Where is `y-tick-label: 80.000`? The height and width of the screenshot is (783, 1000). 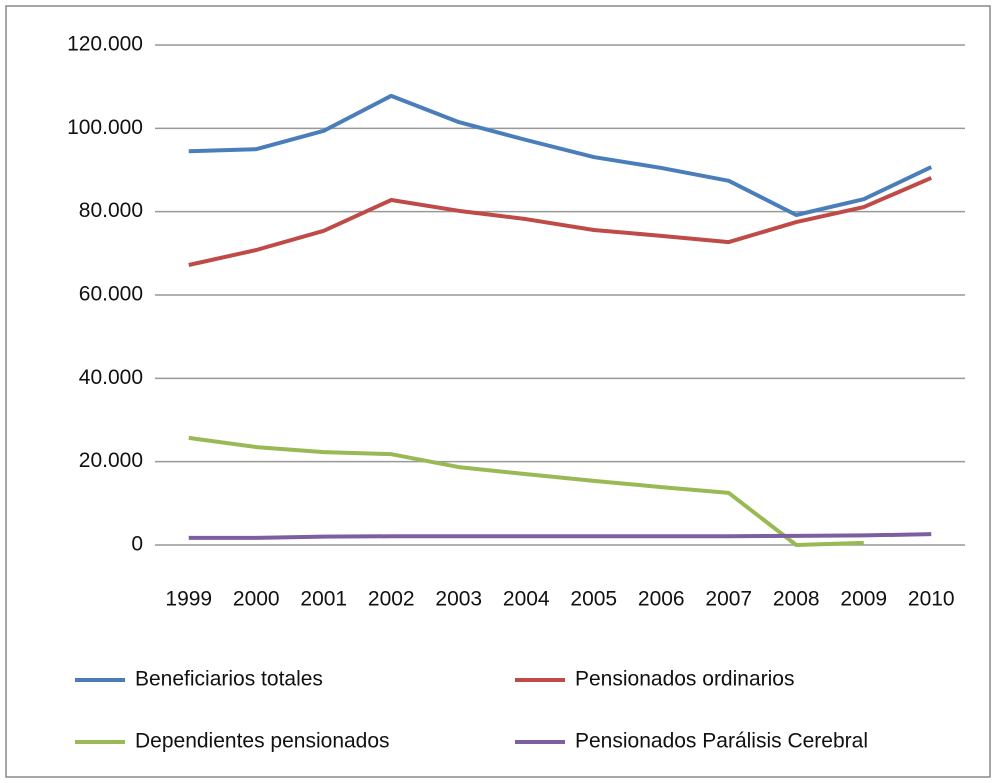 y-tick-label: 80.000 is located at coordinates (111, 210).